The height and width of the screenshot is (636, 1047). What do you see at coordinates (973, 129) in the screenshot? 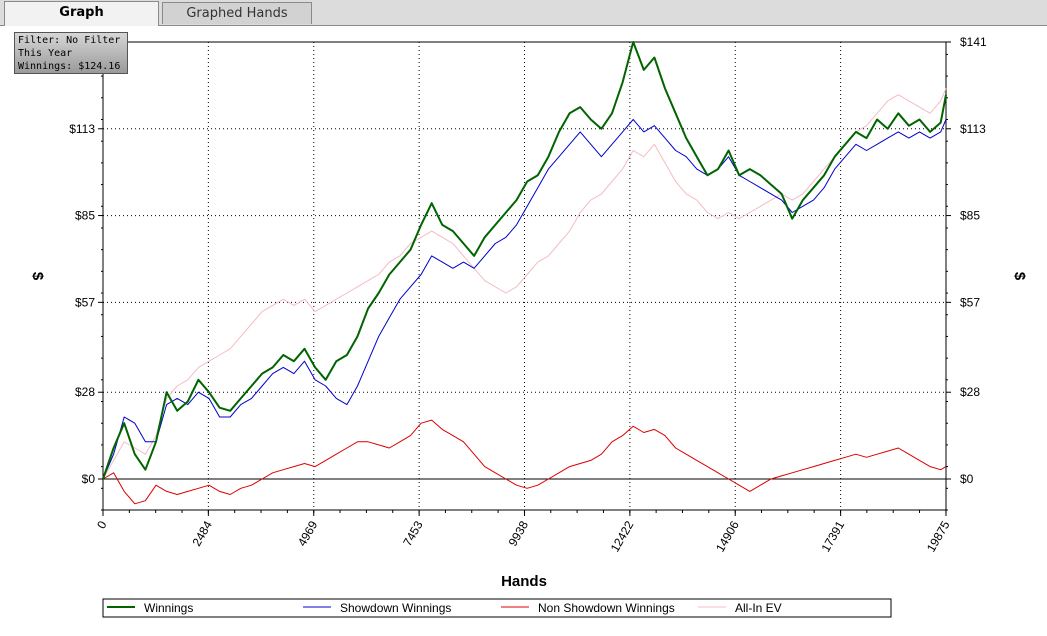
I see `y-tick-label-right: $113` at bounding box center [973, 129].